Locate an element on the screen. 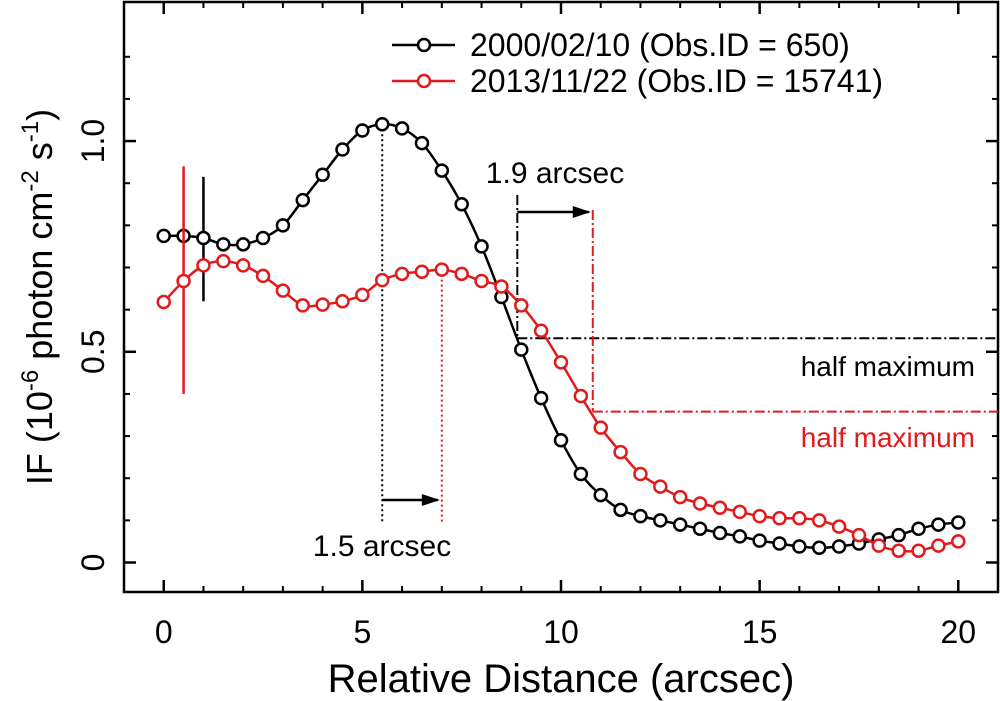 This screenshot has width=1000, height=701. halfmax-shift-arrow-head is located at coordinates (581, 212).